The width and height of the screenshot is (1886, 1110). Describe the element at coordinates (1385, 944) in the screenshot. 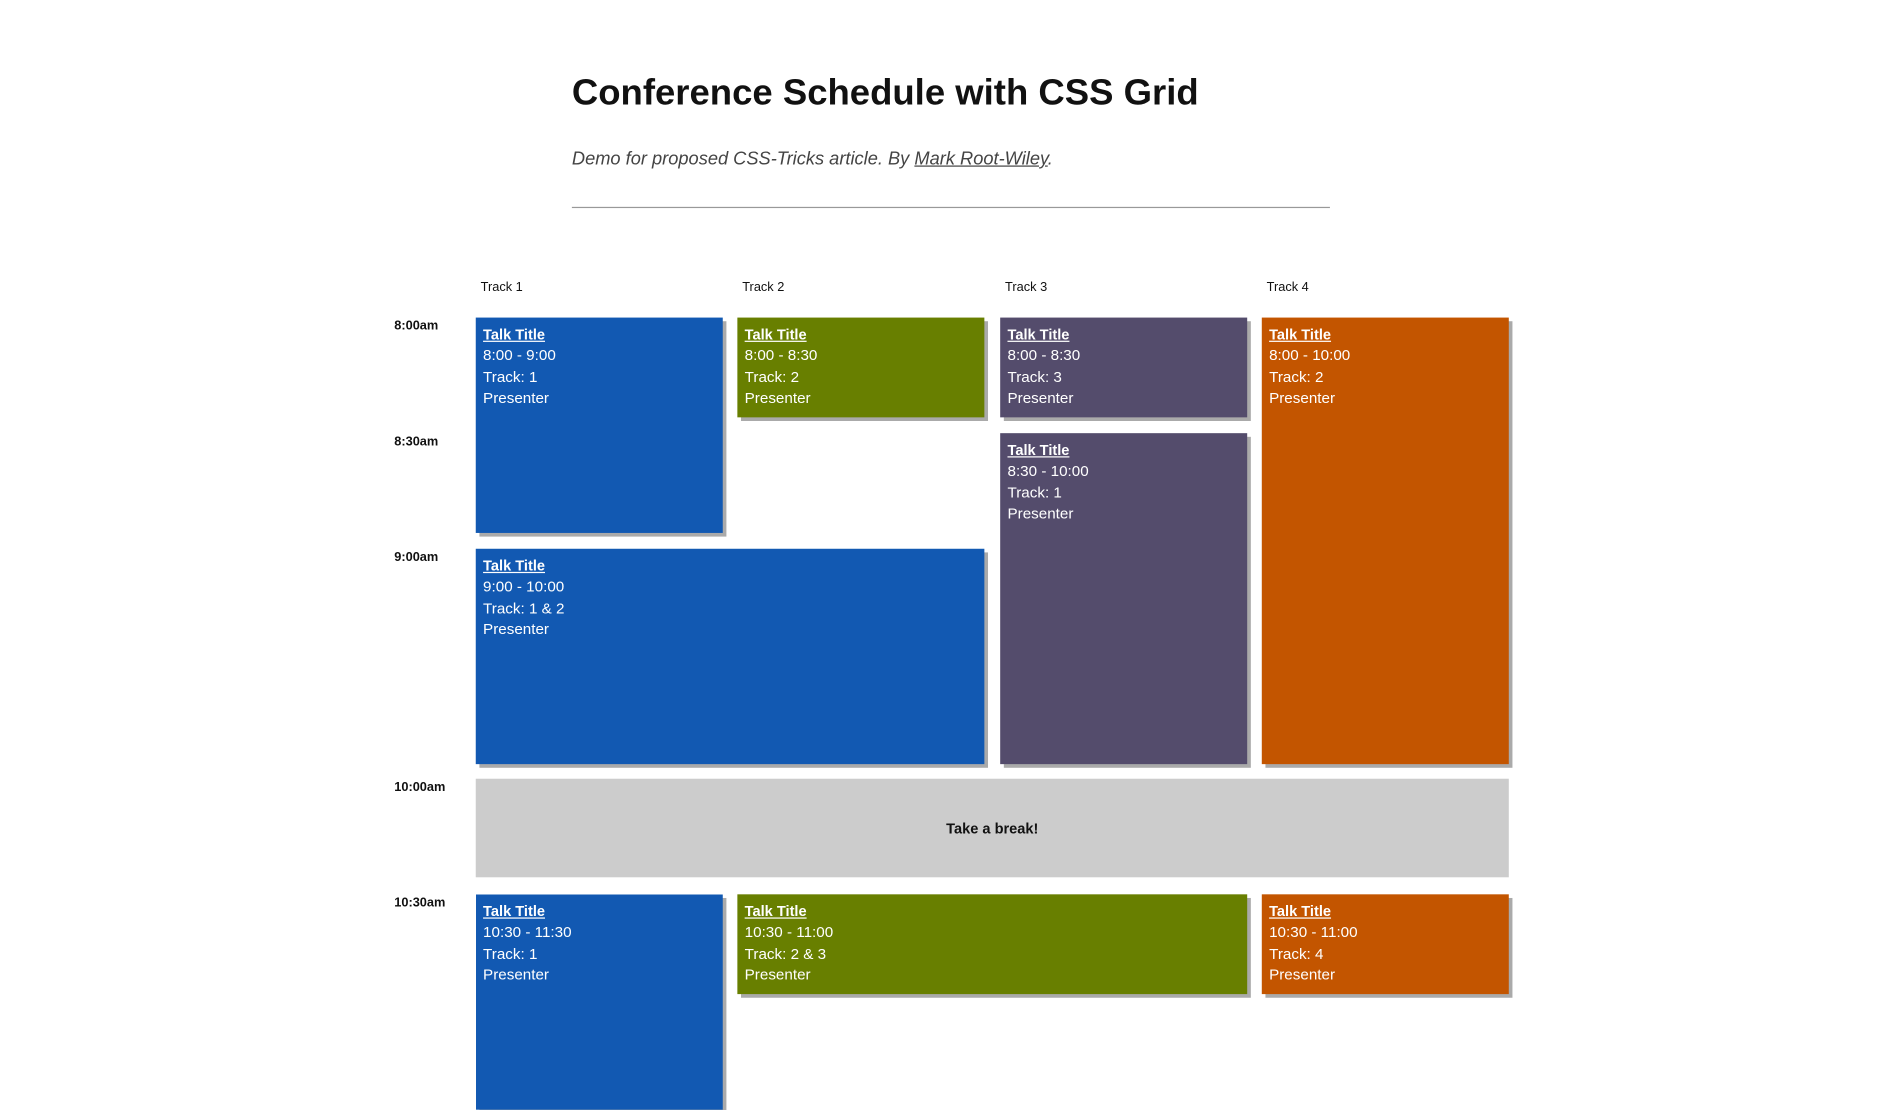

I see `session-card: Talk Title 10:30 - 11:00 Track: 4 Presenter` at that location.